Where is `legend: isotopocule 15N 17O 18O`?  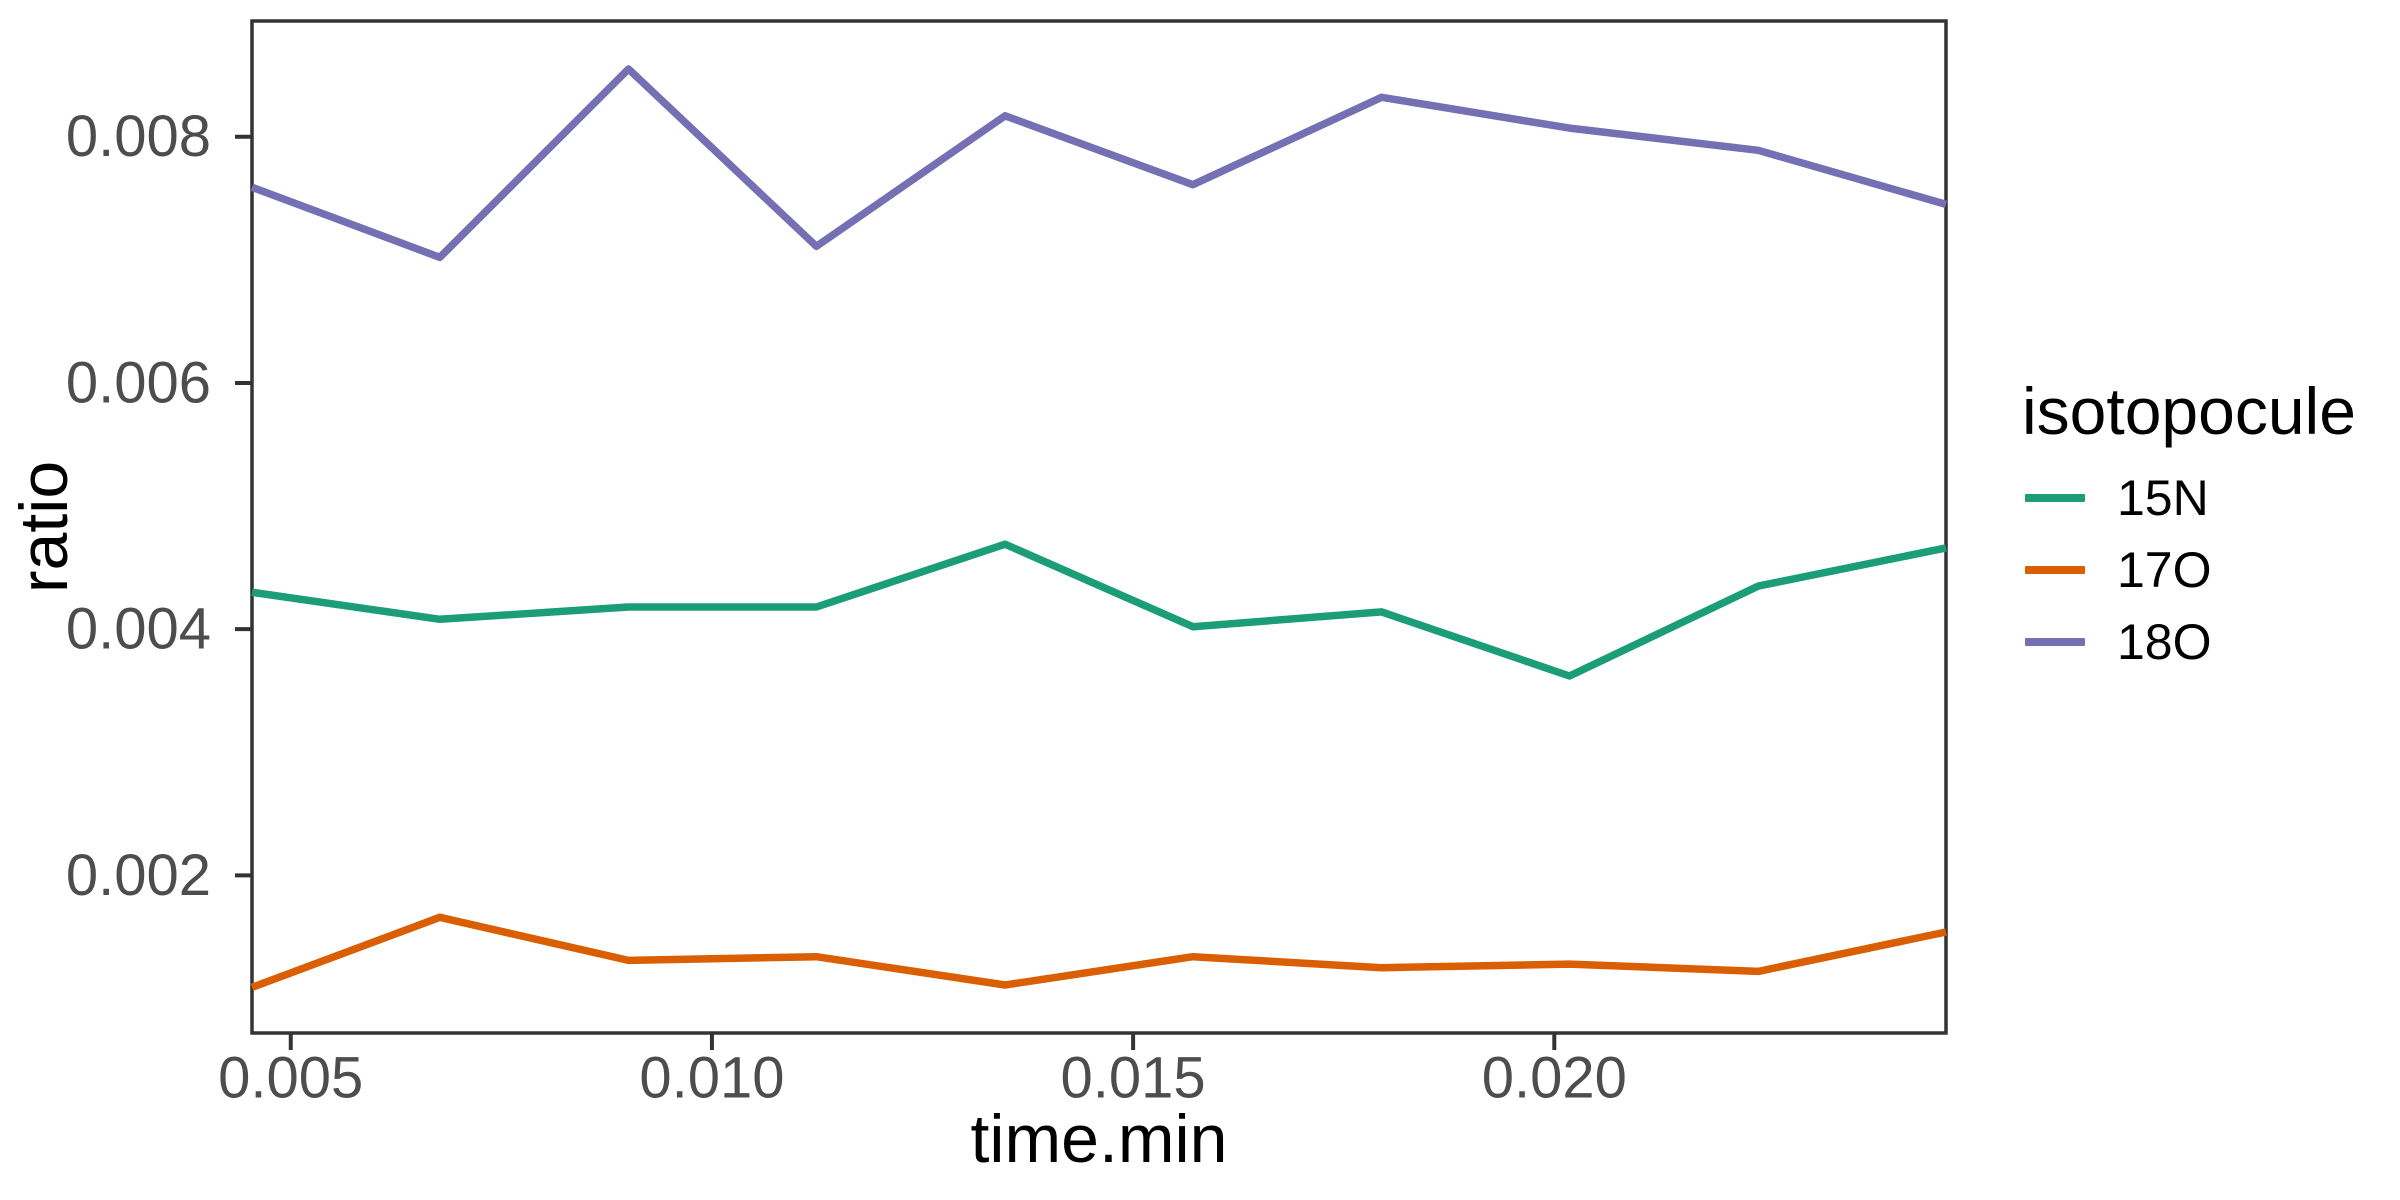 legend: isotopocule 15N 17O 18O is located at coordinates (2189, 525).